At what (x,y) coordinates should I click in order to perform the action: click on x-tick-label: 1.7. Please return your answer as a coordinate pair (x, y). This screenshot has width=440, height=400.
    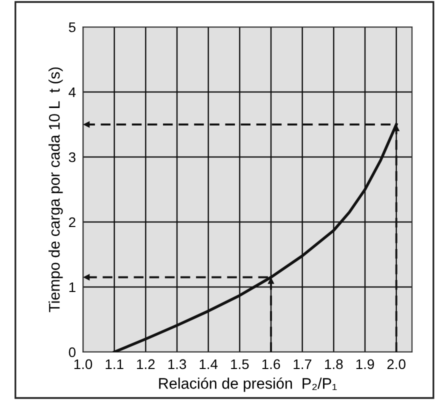
    Looking at the image, I should click on (303, 364).